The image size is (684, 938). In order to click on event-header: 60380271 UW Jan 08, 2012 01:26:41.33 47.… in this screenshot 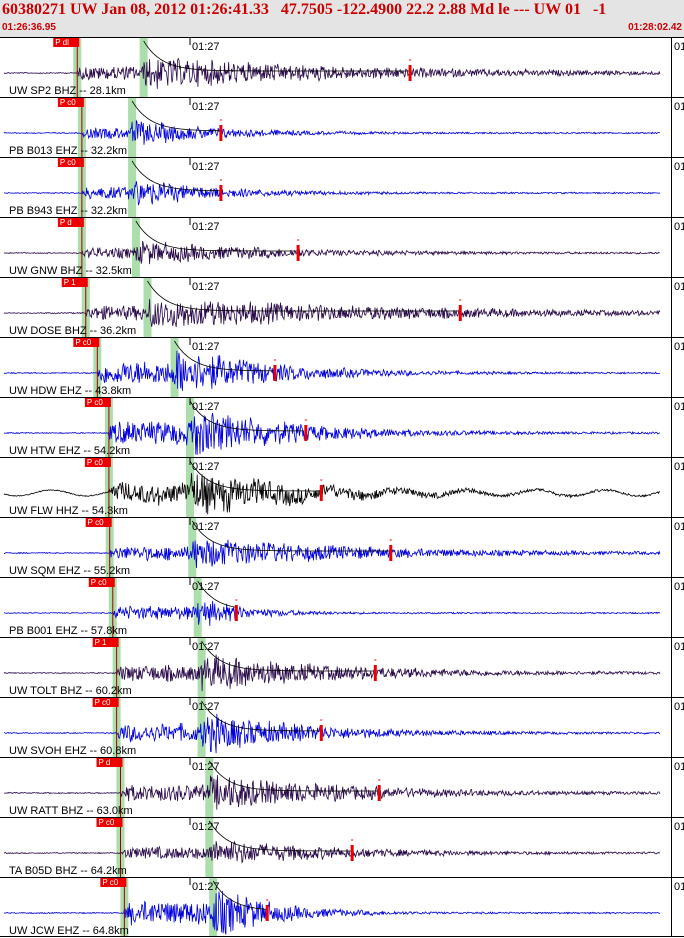, I will do `click(342, 18)`.